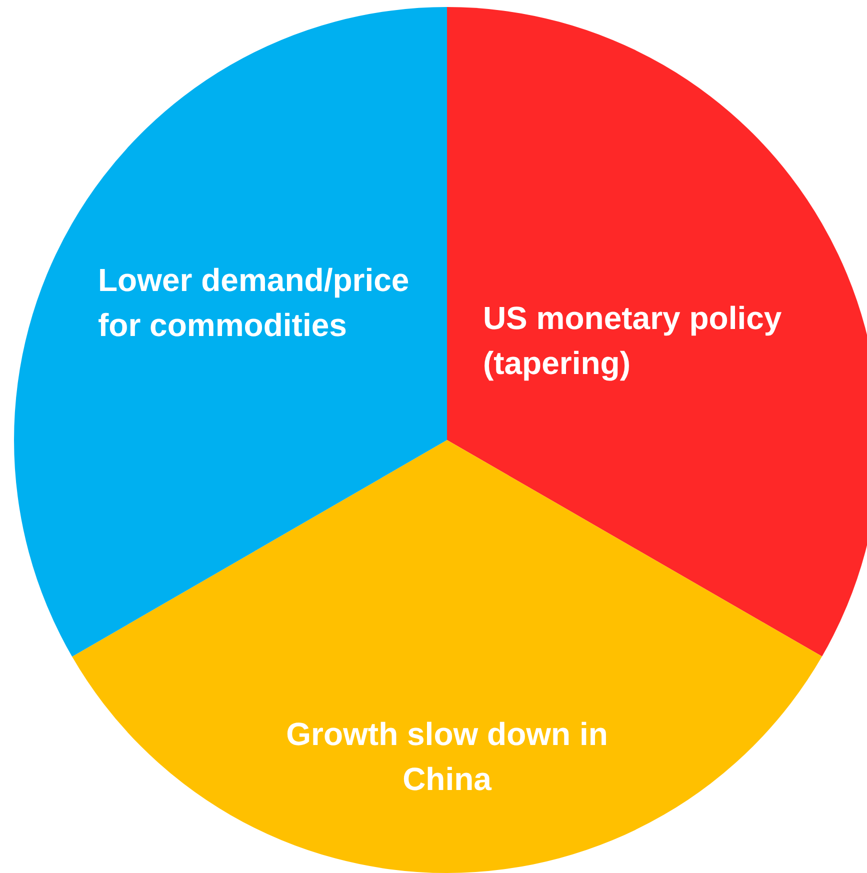 Image resolution: width=867 pixels, height=873 pixels. Describe the element at coordinates (254, 302) in the screenshot. I see `slice-label: Lower demand/price for commodities` at that location.